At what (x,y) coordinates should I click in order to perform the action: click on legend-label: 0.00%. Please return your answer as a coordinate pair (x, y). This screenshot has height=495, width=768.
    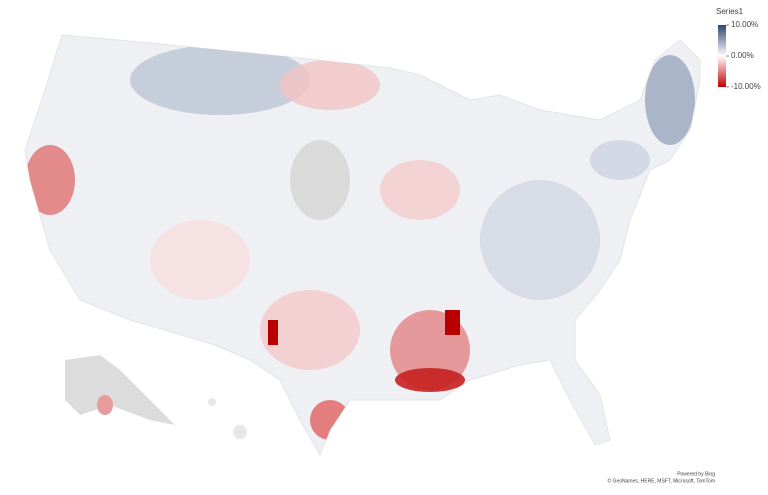
    Looking at the image, I should click on (742, 55).